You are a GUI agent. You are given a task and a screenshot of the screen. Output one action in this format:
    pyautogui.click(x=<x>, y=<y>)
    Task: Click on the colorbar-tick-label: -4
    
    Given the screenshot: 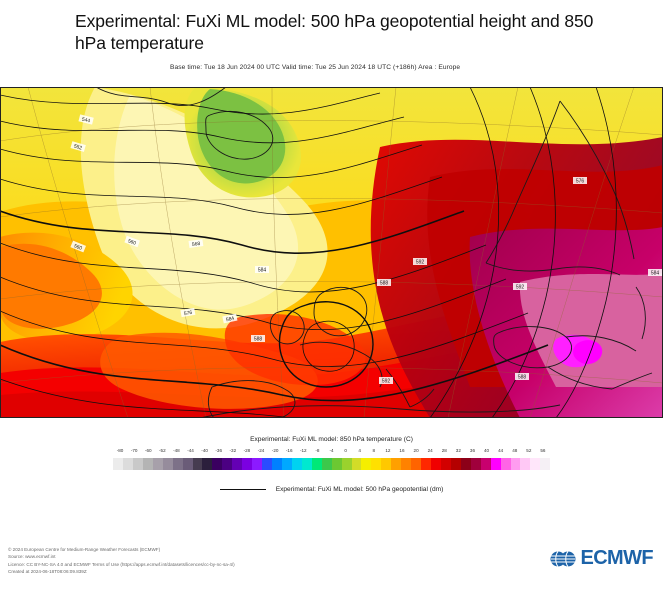 What is the action you would take?
    pyautogui.click(x=331, y=450)
    